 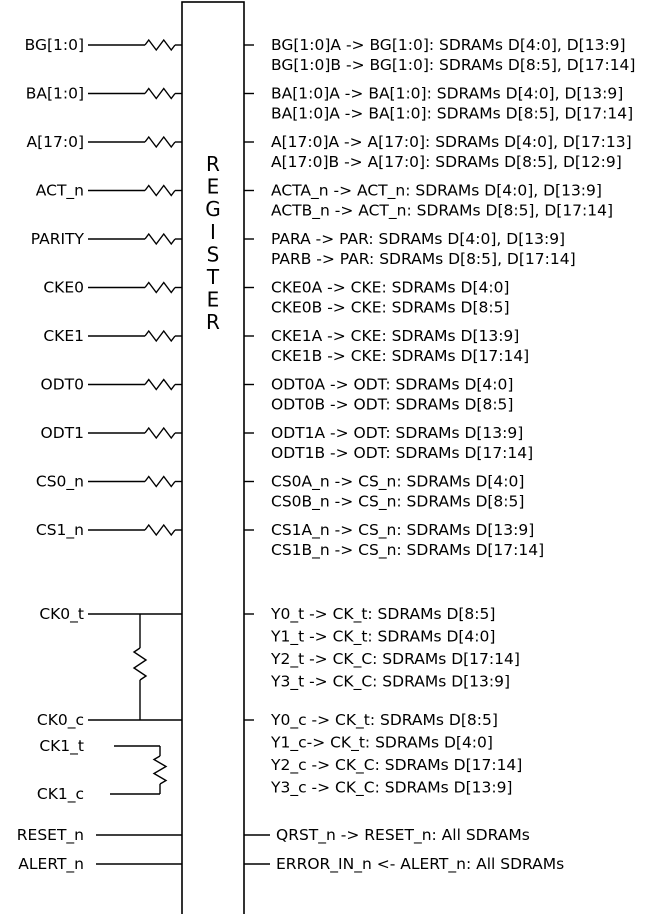 What do you see at coordinates (381, 743) in the screenshot?
I see `output-label: Y1_c-> CK_t: SDRAMs D[4:0]` at bounding box center [381, 743].